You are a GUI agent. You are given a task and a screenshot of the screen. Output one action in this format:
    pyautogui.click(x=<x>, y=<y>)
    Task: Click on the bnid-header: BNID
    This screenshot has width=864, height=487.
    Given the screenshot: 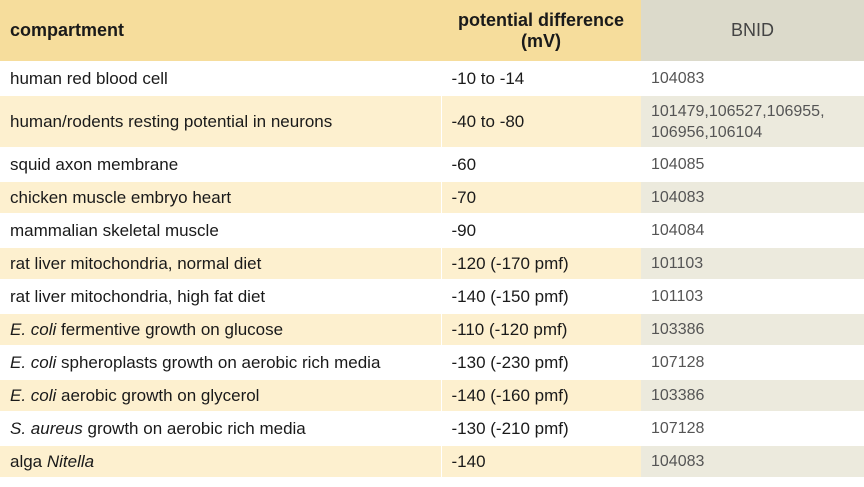 What is the action you would take?
    pyautogui.click(x=752, y=31)
    